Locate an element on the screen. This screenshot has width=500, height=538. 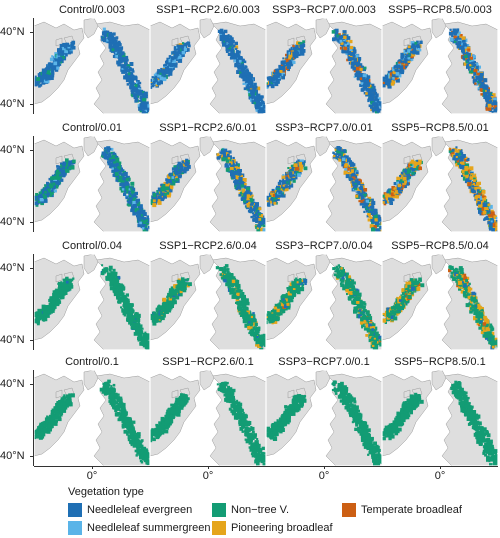
panel-frame is located at coordinates (324, 184).